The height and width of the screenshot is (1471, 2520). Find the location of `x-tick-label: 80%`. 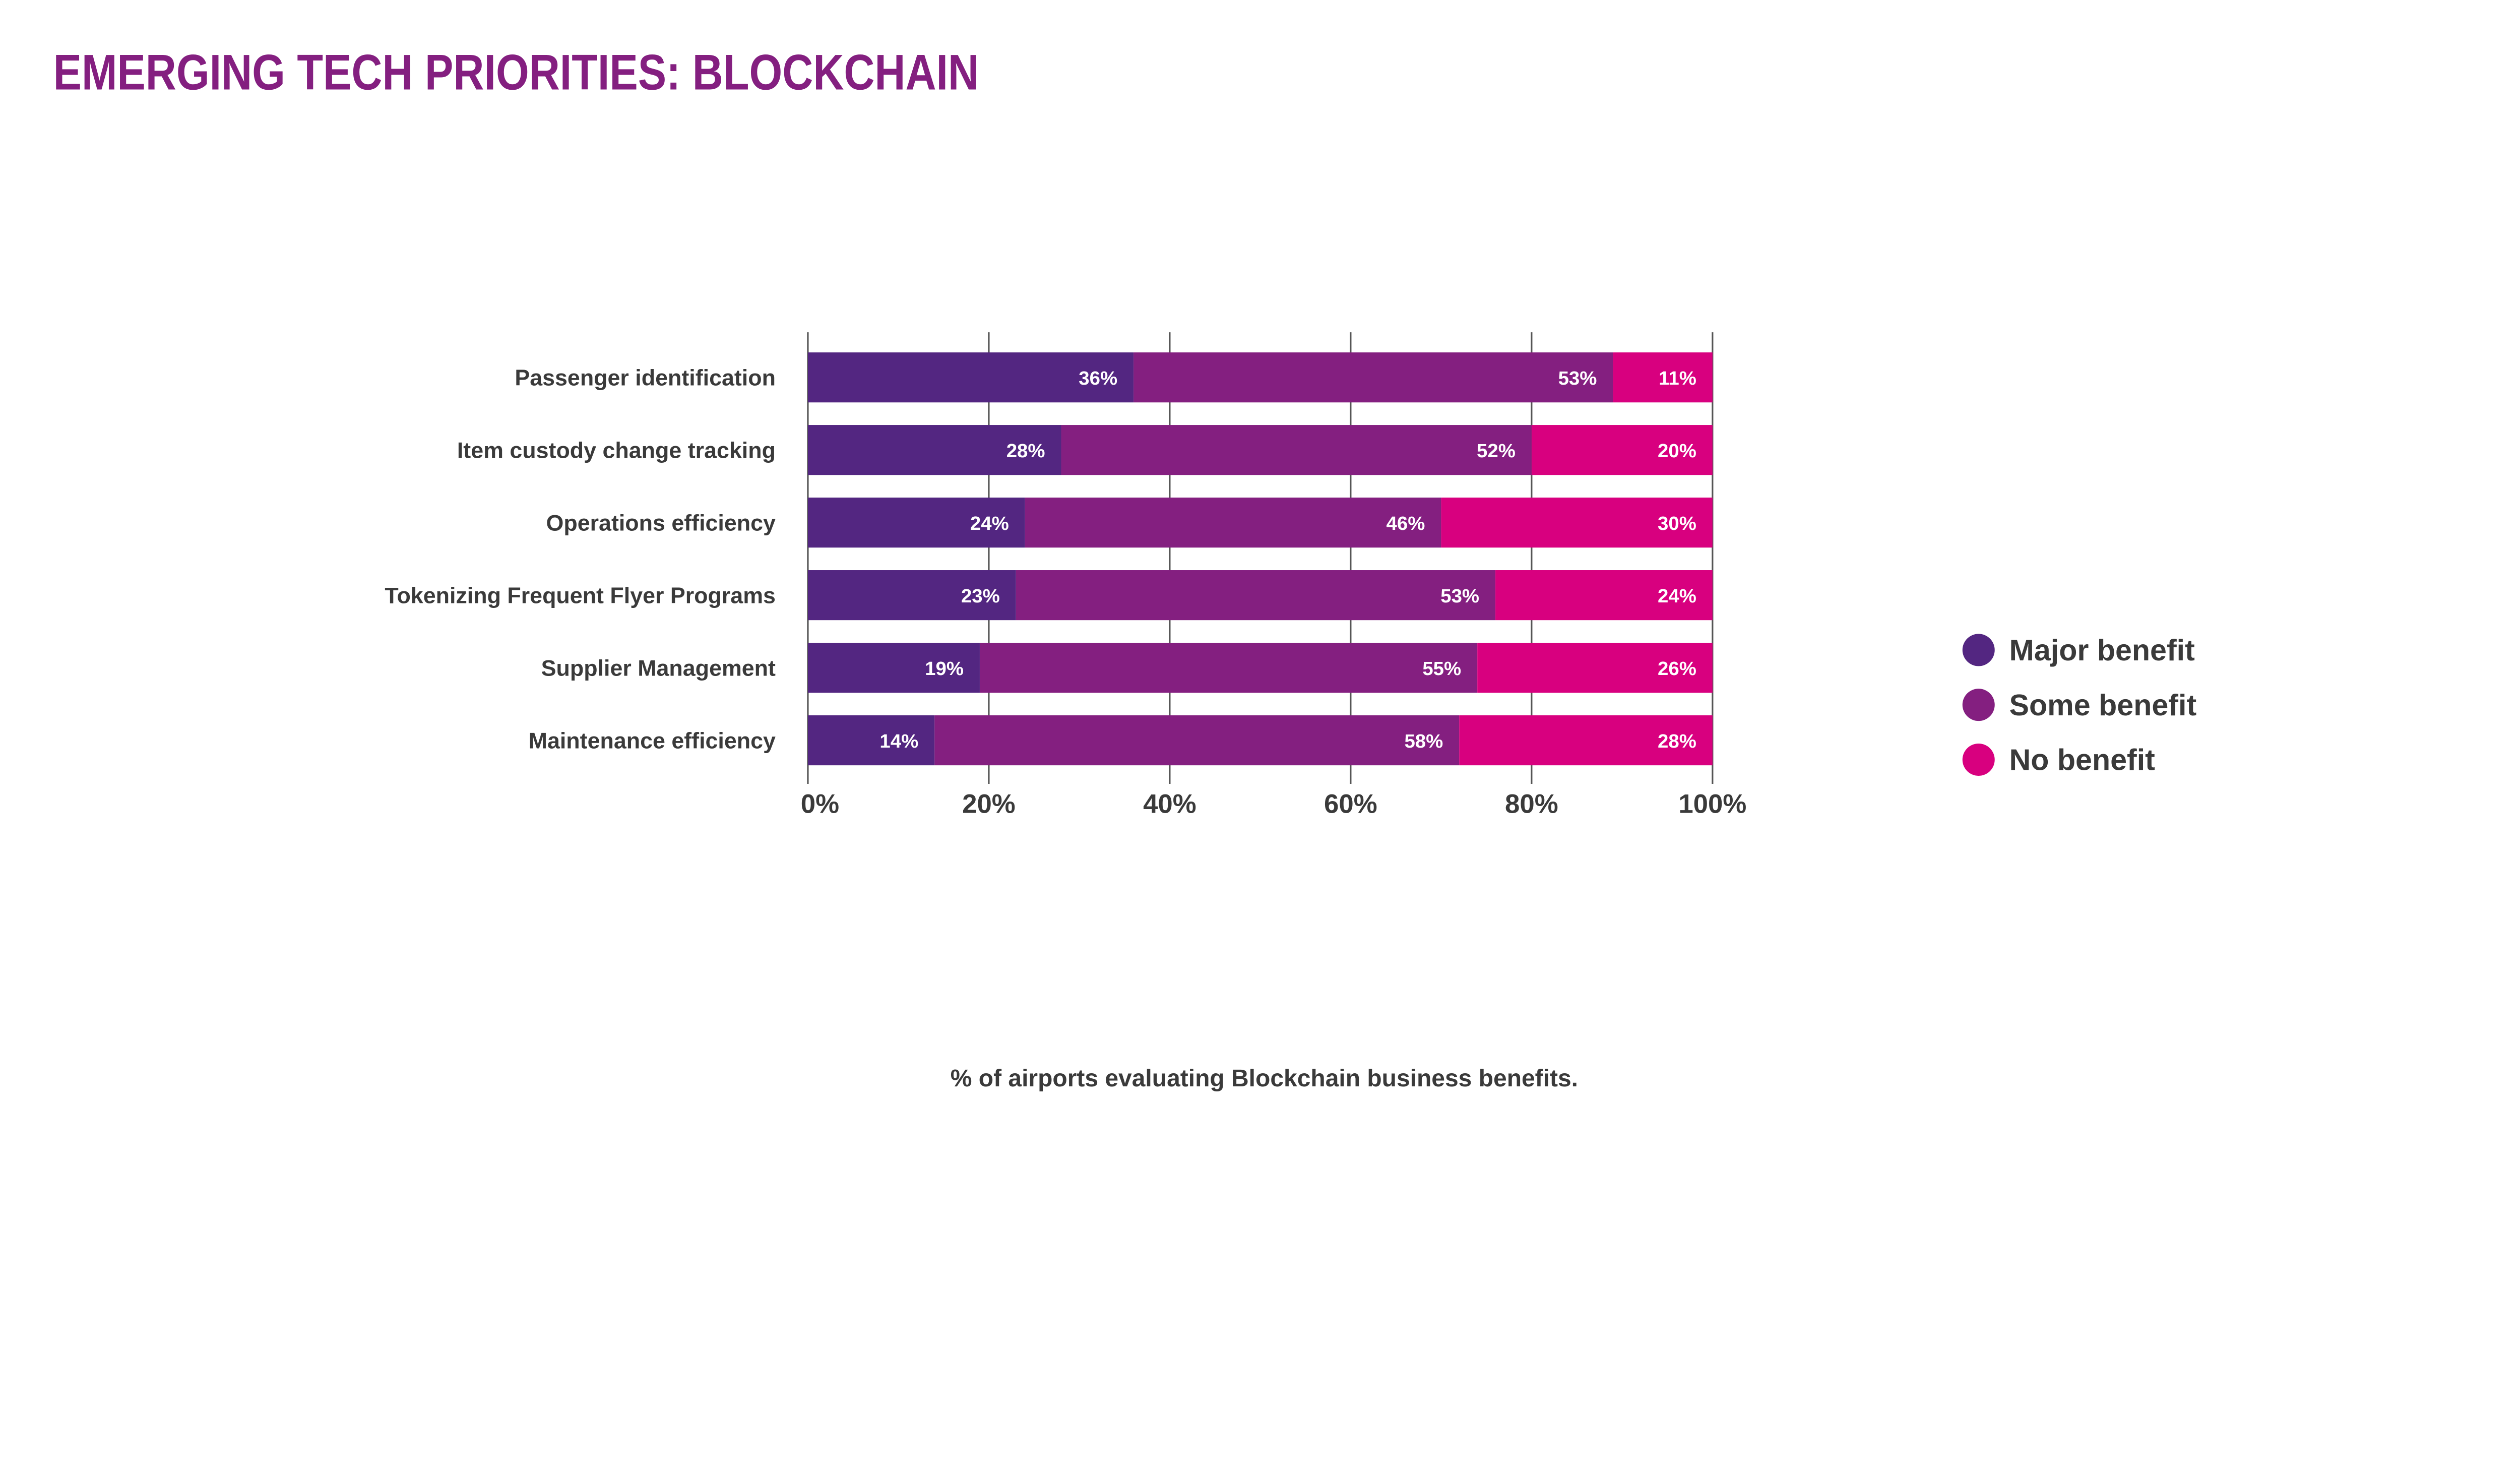

x-tick-label: 80% is located at coordinates (1531, 804).